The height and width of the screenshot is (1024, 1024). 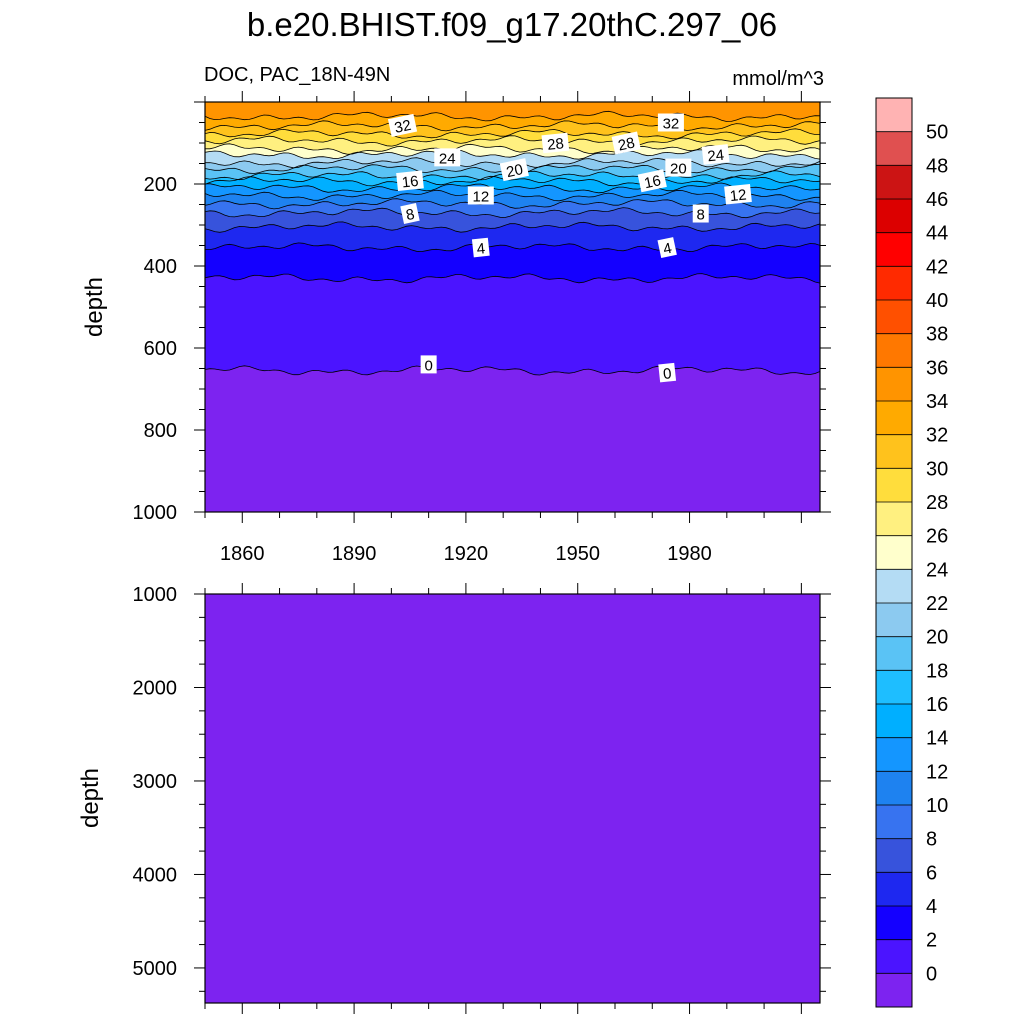 What do you see at coordinates (670, 123) in the screenshot?
I see `contour-label: 32` at bounding box center [670, 123].